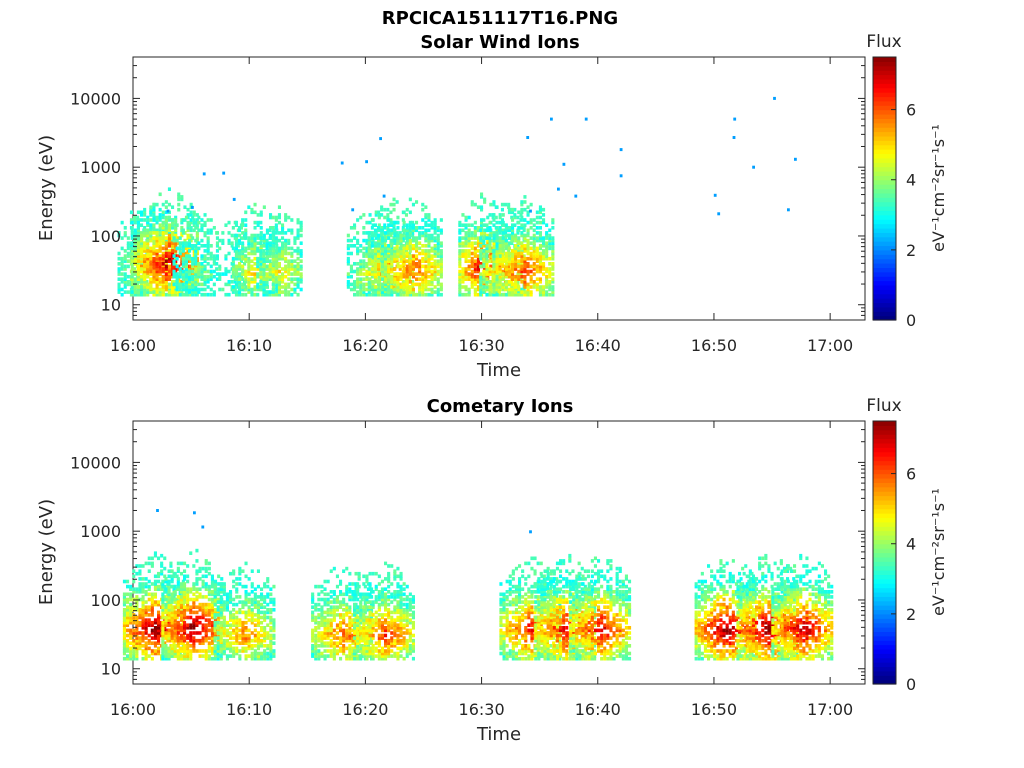  Describe the element at coordinates (938, 188) in the screenshot. I see `colorbar-units: eV⁻¹cm⁻²sr⁻¹s⁻¹` at that location.